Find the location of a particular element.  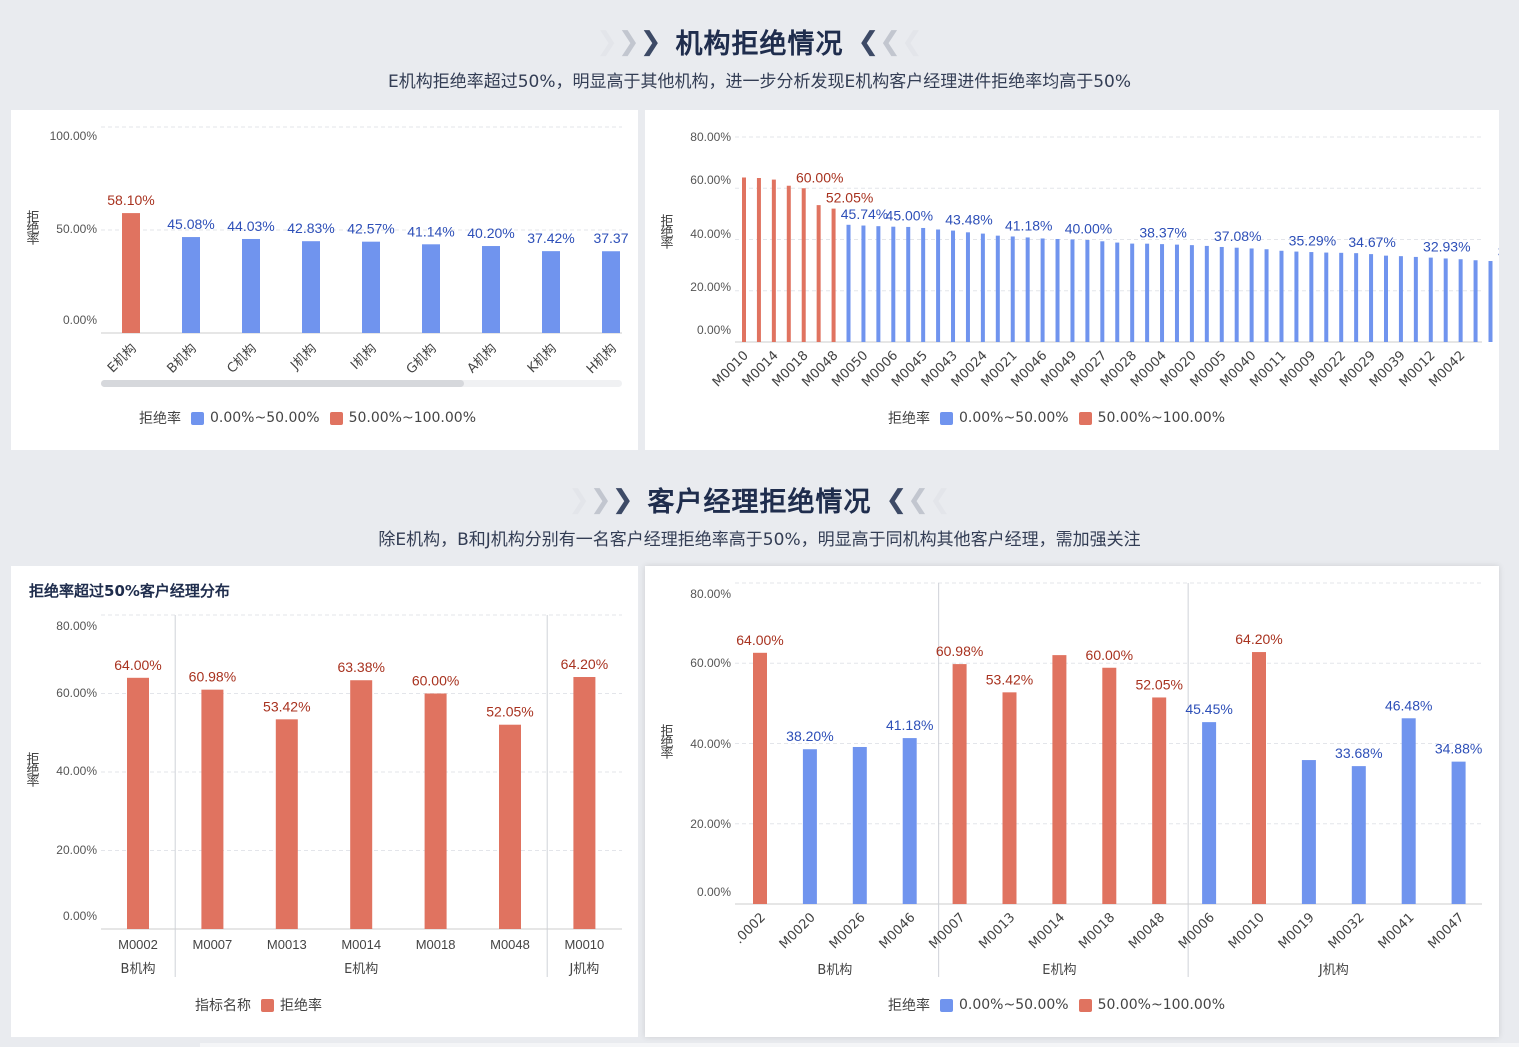

data-label: 52.05% is located at coordinates (1158, 684).